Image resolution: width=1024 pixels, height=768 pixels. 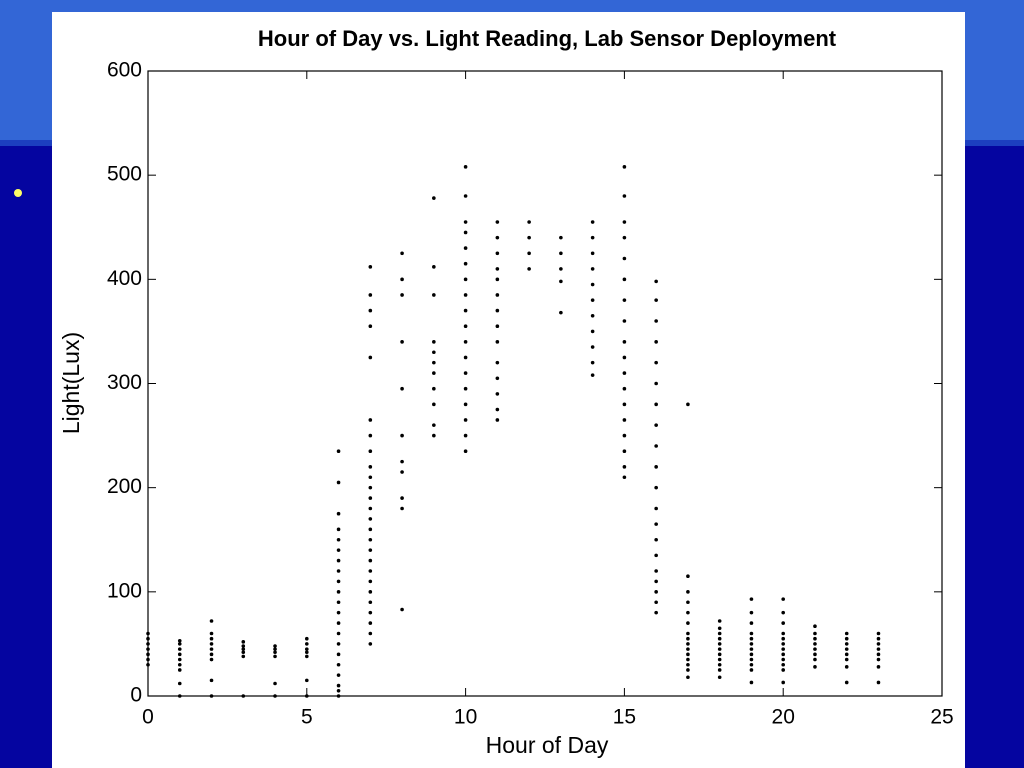 I want to click on y-tick-label: 400, so click(x=124, y=278).